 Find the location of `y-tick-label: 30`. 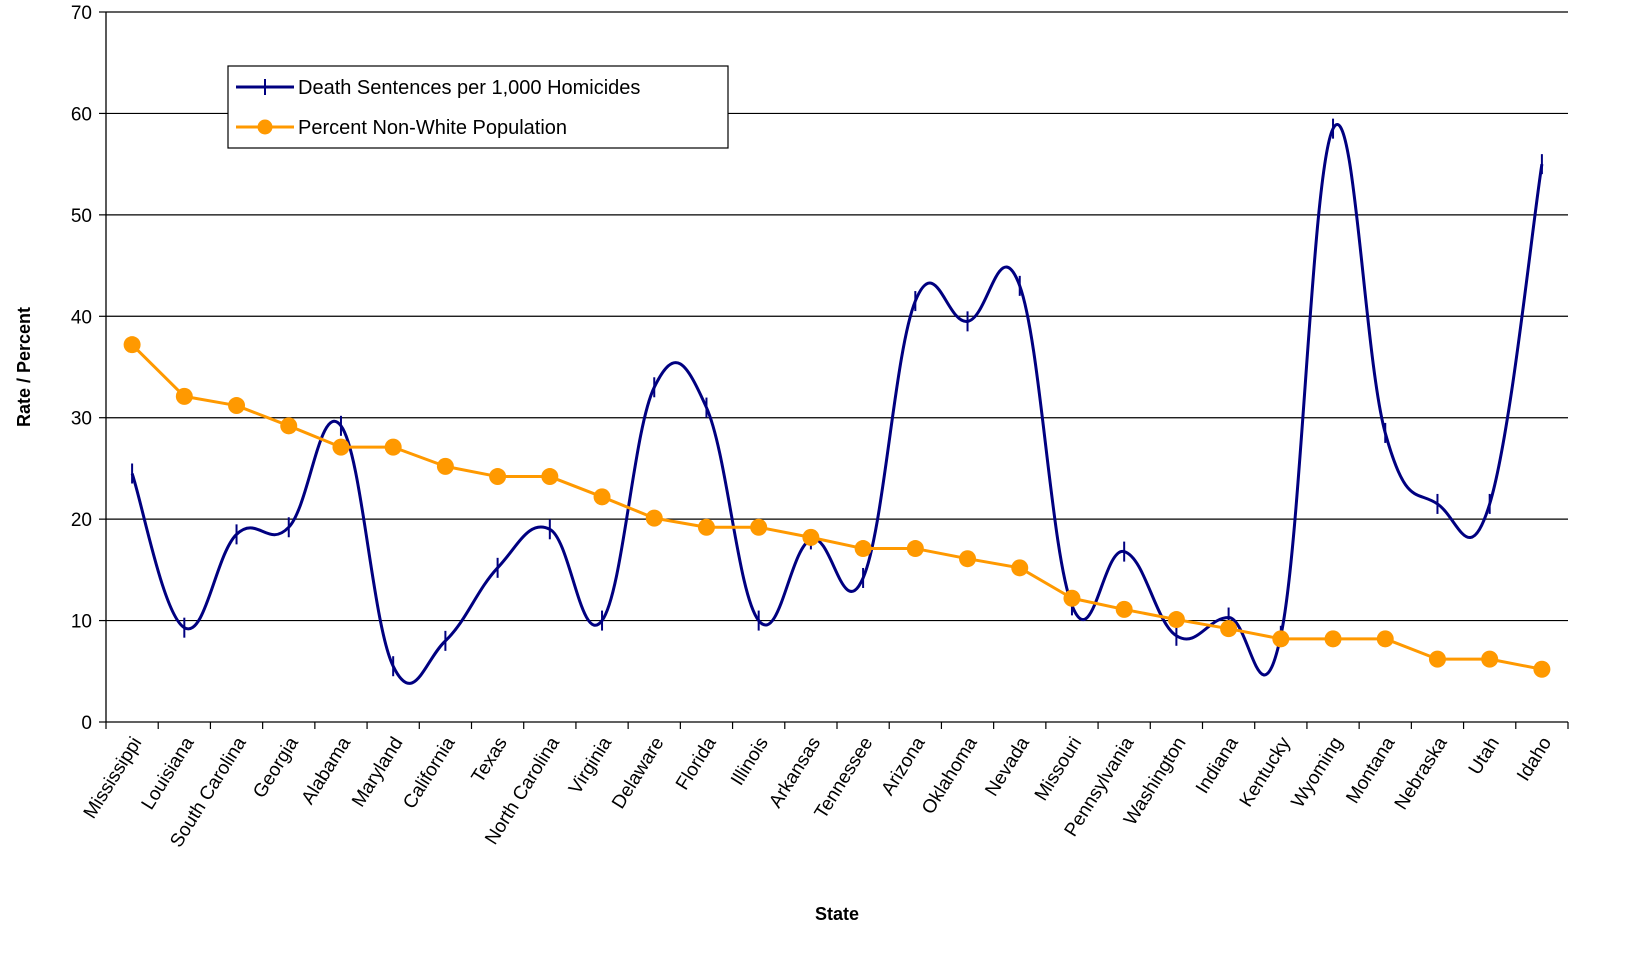

y-tick-label: 30 is located at coordinates (81, 419).